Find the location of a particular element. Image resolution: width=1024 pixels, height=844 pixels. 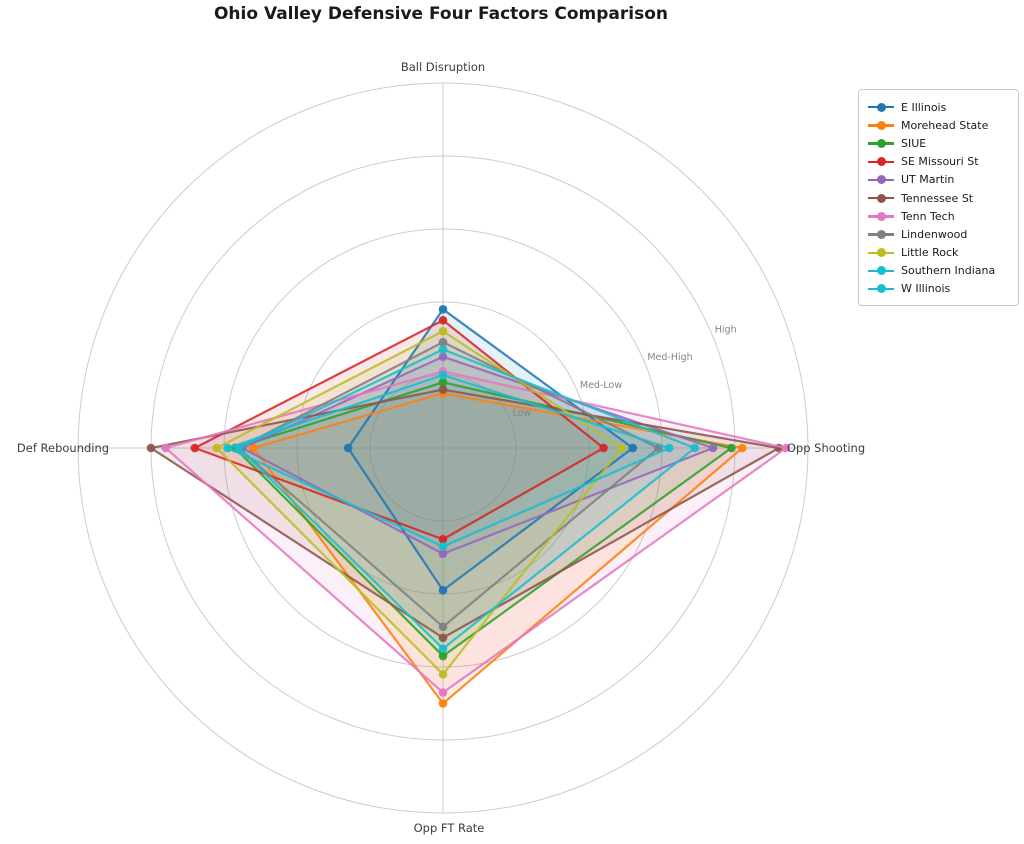

legend-label: E Illinois is located at coordinates (924, 107).